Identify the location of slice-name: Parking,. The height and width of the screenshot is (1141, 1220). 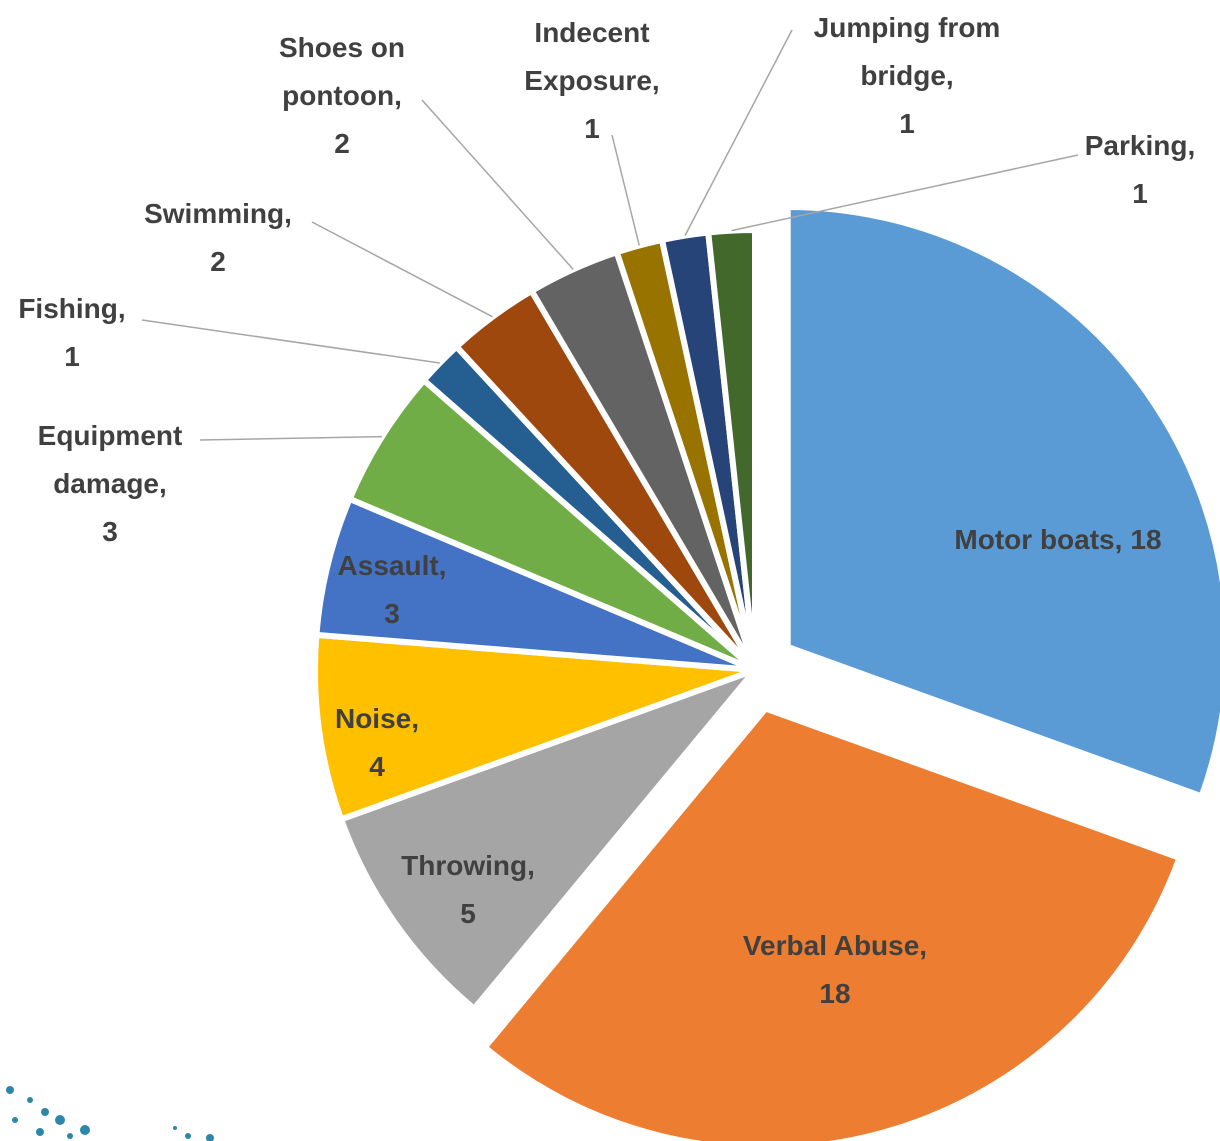
(1140, 145).